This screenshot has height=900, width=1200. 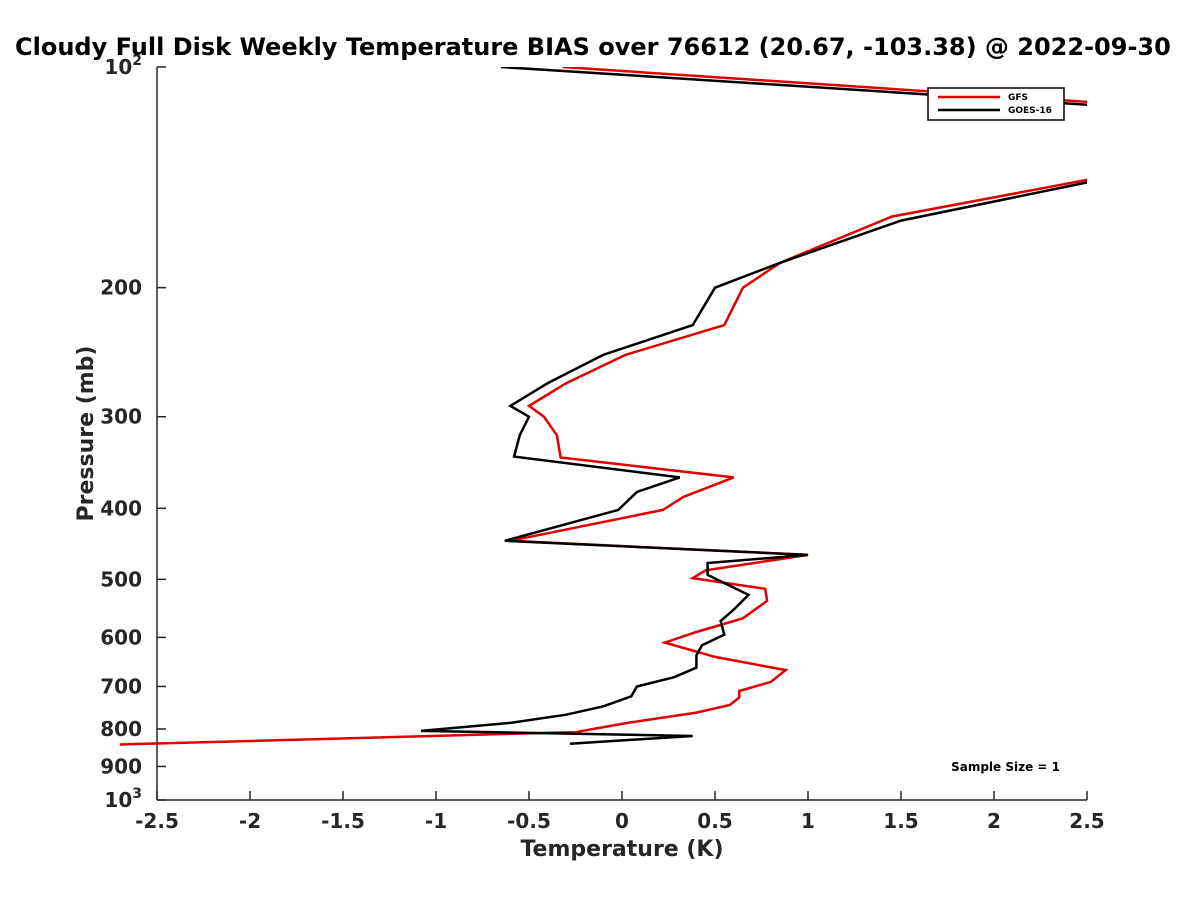 I want to click on x-tick-label: 0.5, so click(x=714, y=821).